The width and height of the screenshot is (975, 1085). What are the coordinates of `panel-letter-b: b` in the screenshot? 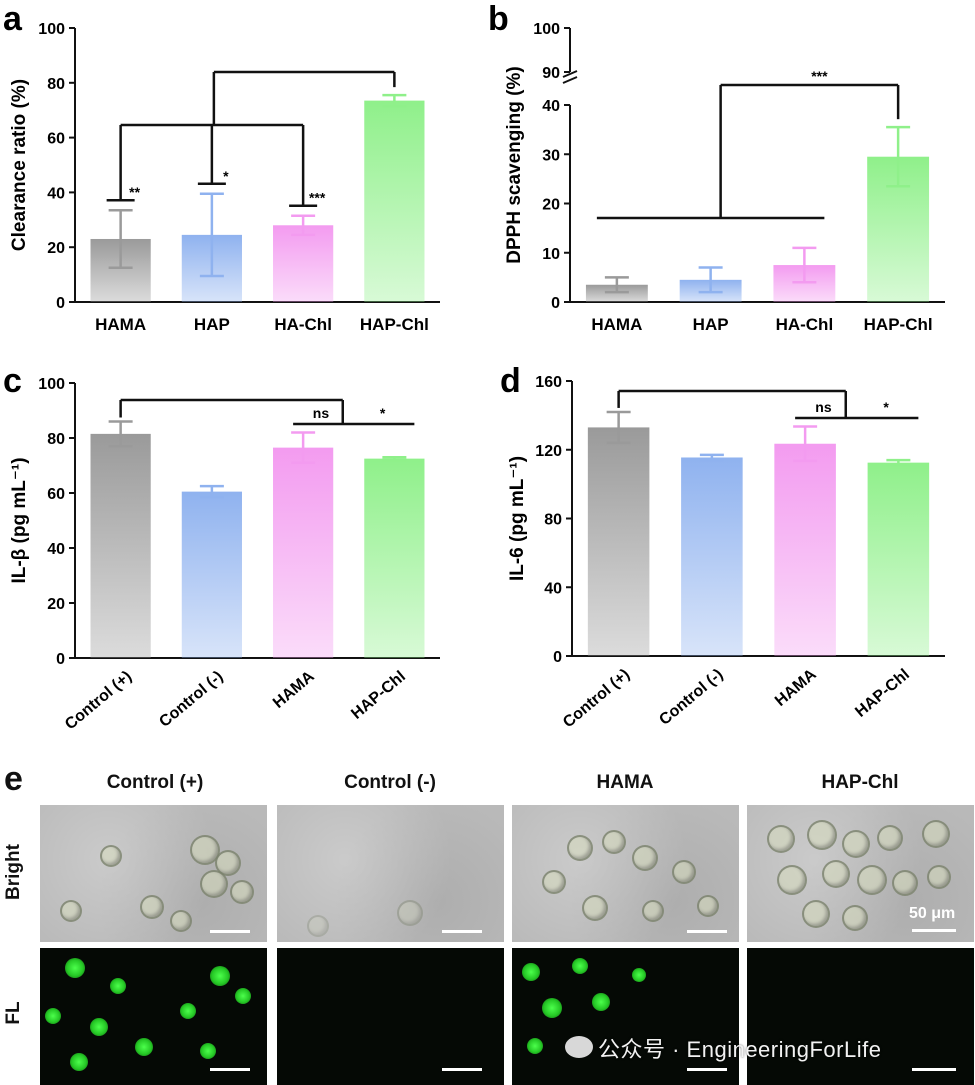 It's located at (498, 19).